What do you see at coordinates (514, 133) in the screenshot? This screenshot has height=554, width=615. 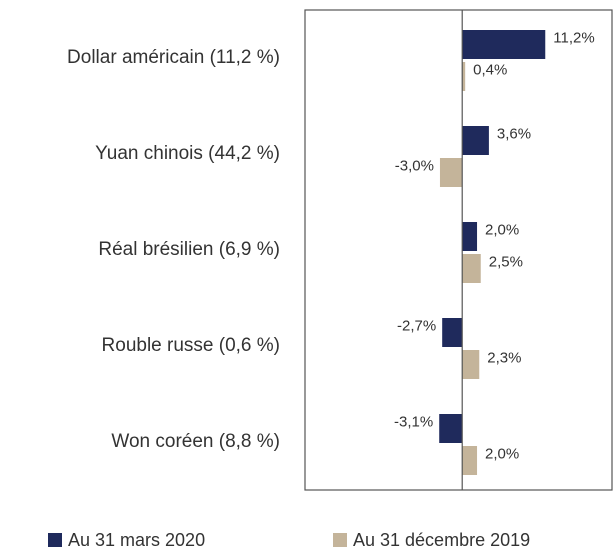 I see `value-label: 3,6%` at bounding box center [514, 133].